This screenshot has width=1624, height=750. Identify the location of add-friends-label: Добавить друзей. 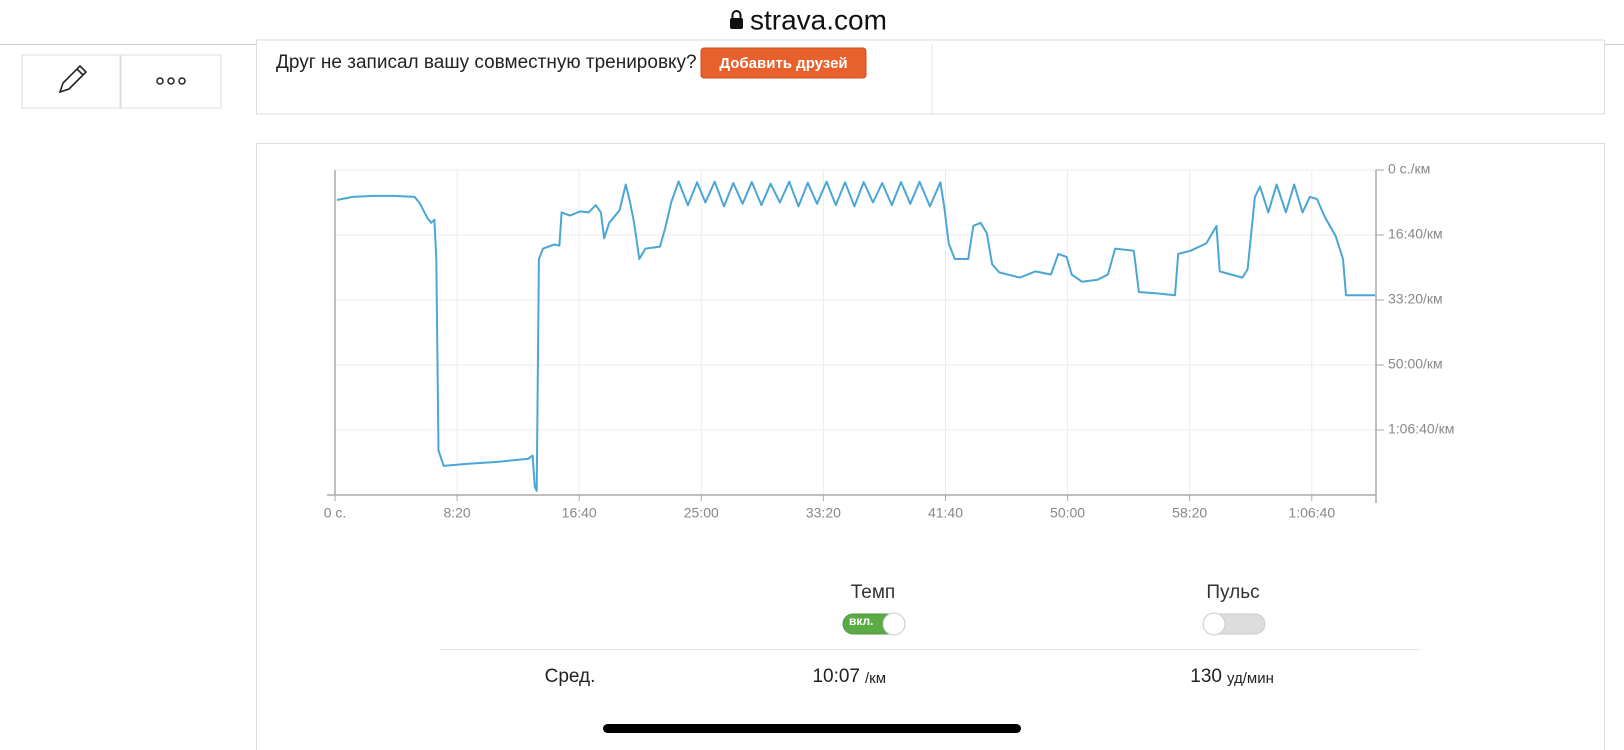
(783, 63).